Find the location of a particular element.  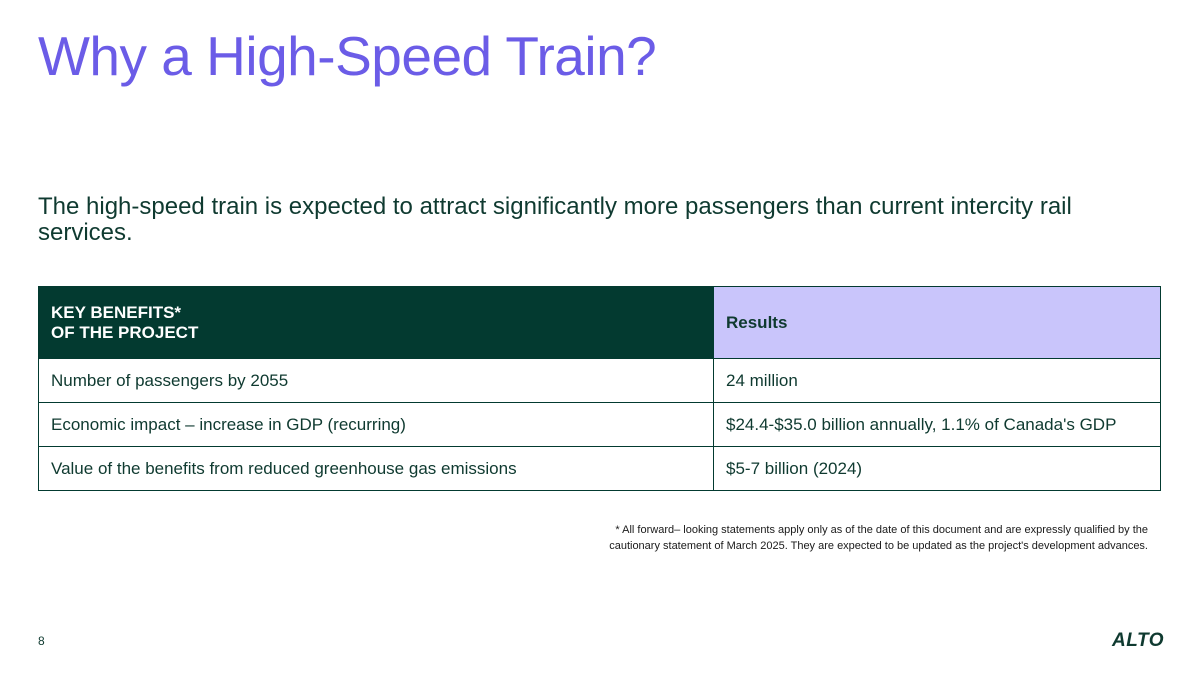

header-key-benefits: KEY BENEFITS* OF THE PROJECT is located at coordinates (376, 322).